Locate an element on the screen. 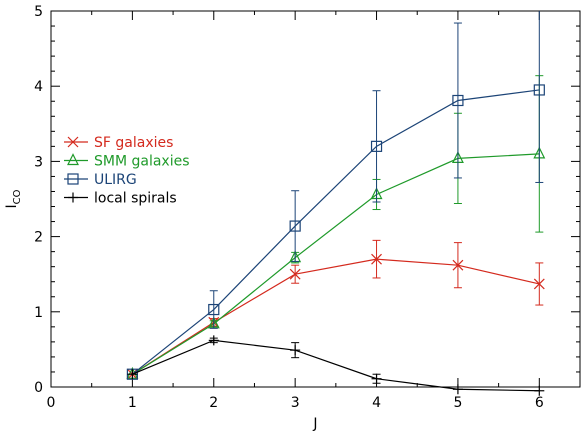 The image size is (582, 434). x-tick-label: 2 is located at coordinates (213, 403).